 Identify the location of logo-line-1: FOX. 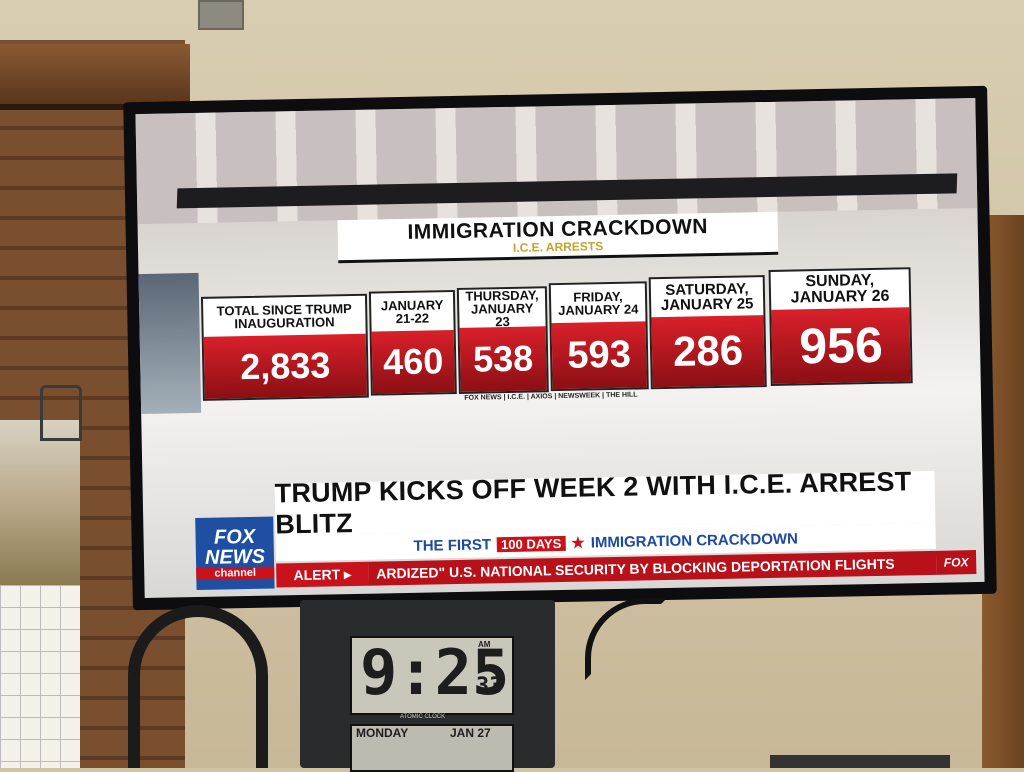
(234, 537).